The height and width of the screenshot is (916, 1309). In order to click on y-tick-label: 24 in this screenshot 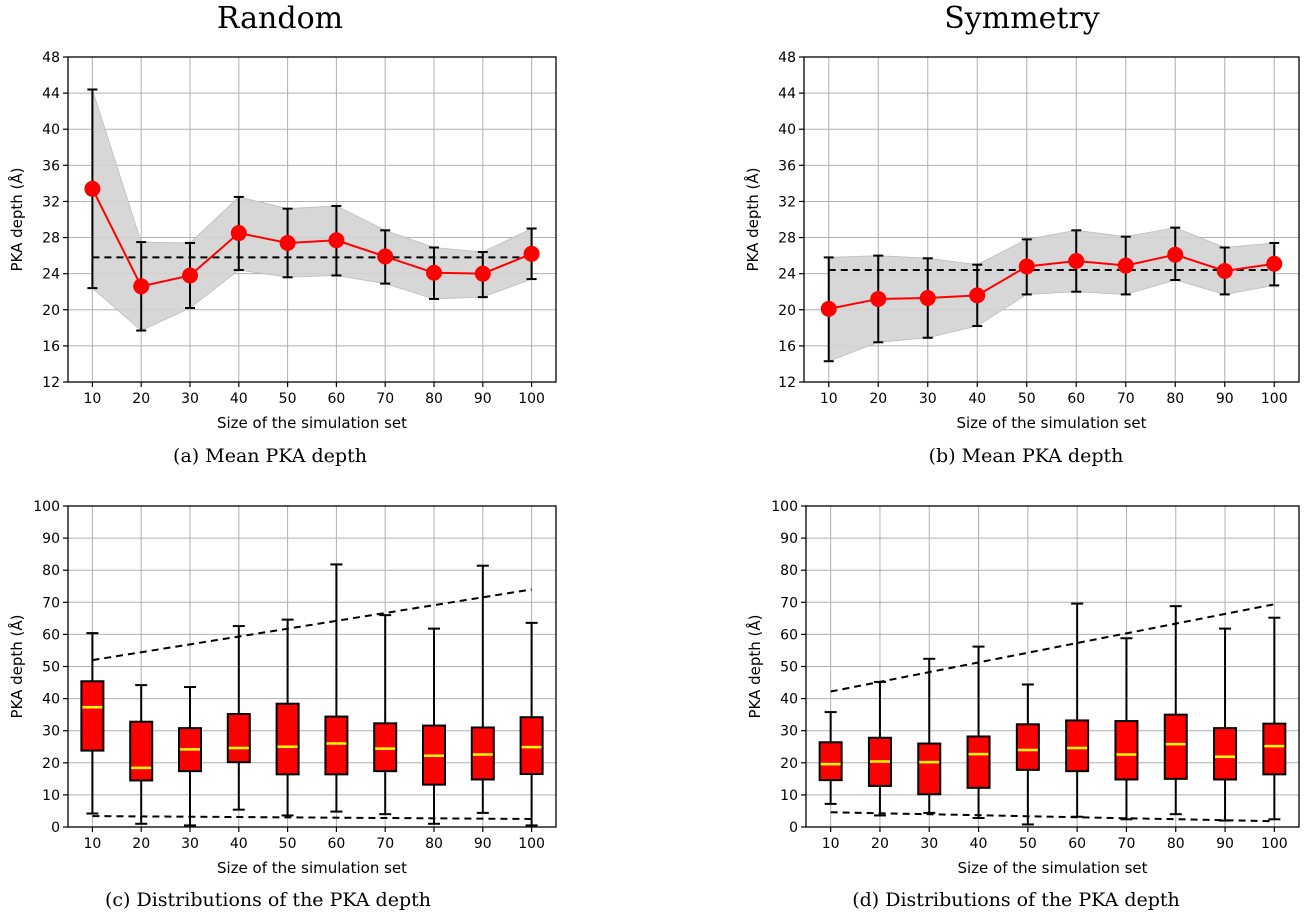, I will do `click(51, 275)`.